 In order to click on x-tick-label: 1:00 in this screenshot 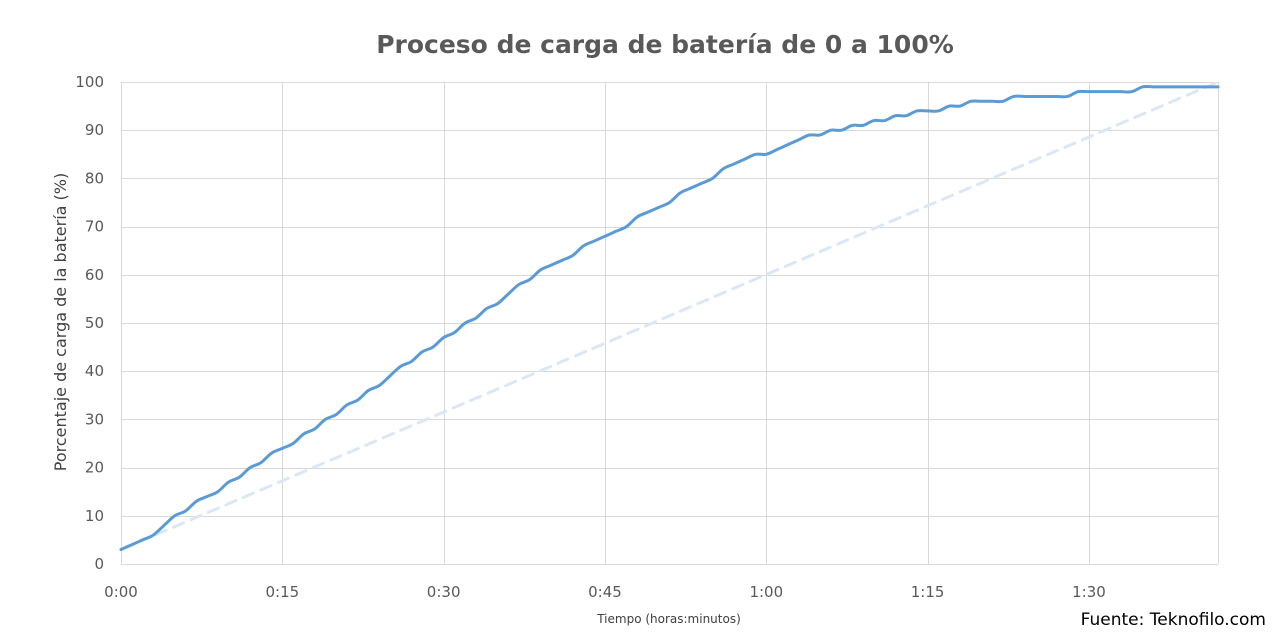, I will do `click(766, 592)`.